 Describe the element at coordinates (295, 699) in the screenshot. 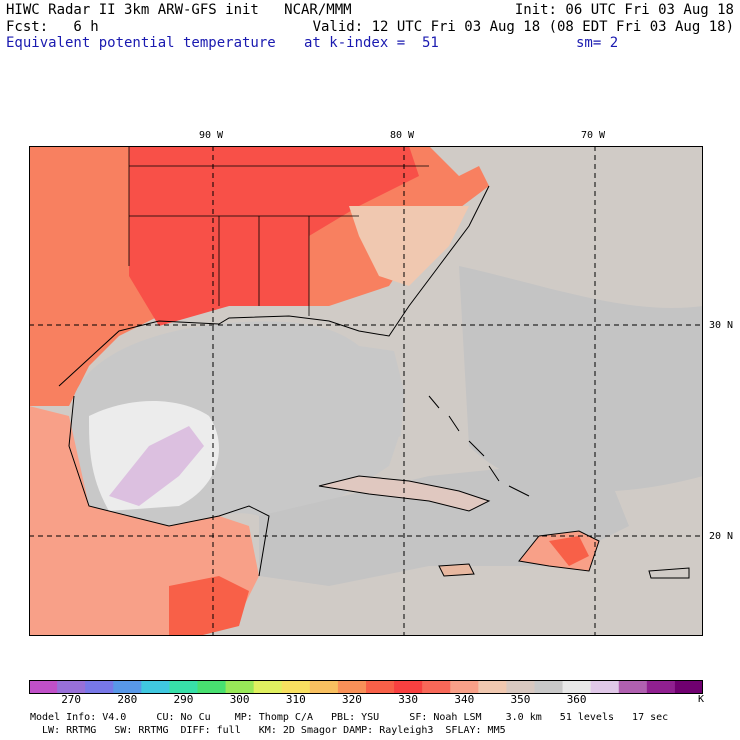

I see `colorbar-tick-label: 310` at that location.